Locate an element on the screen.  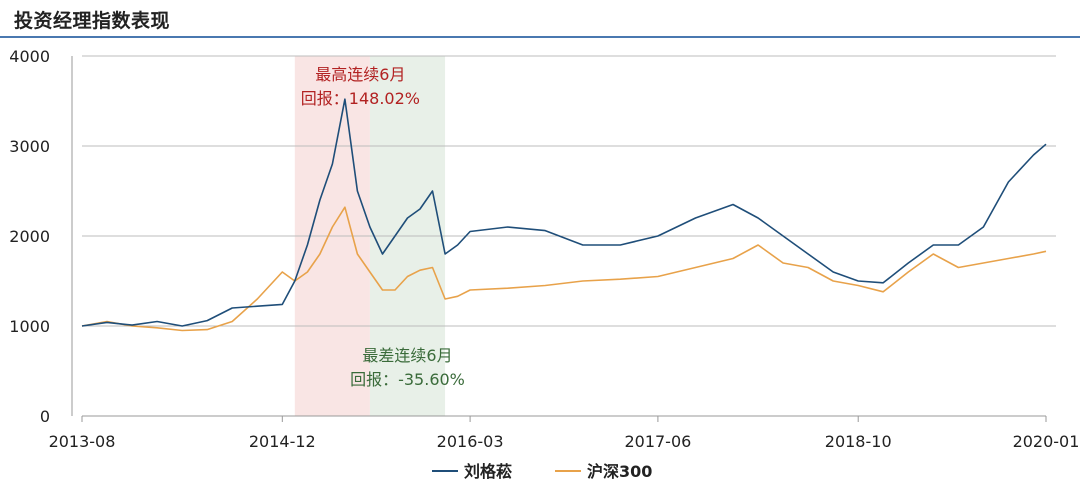
x-tick-label: 2016-03 is located at coordinates (470, 441).